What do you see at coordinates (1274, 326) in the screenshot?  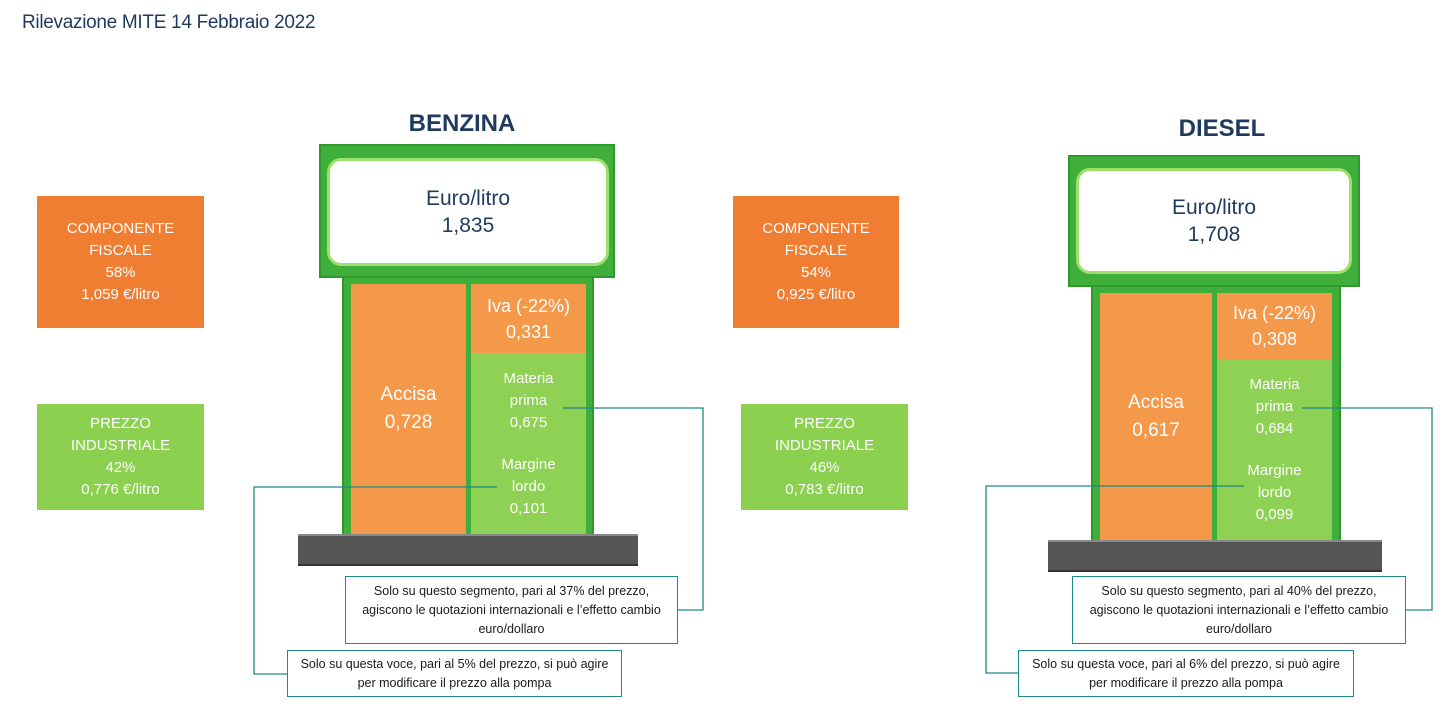 I see `diesel-iva-segment: Iva (-22%) 0,308` at bounding box center [1274, 326].